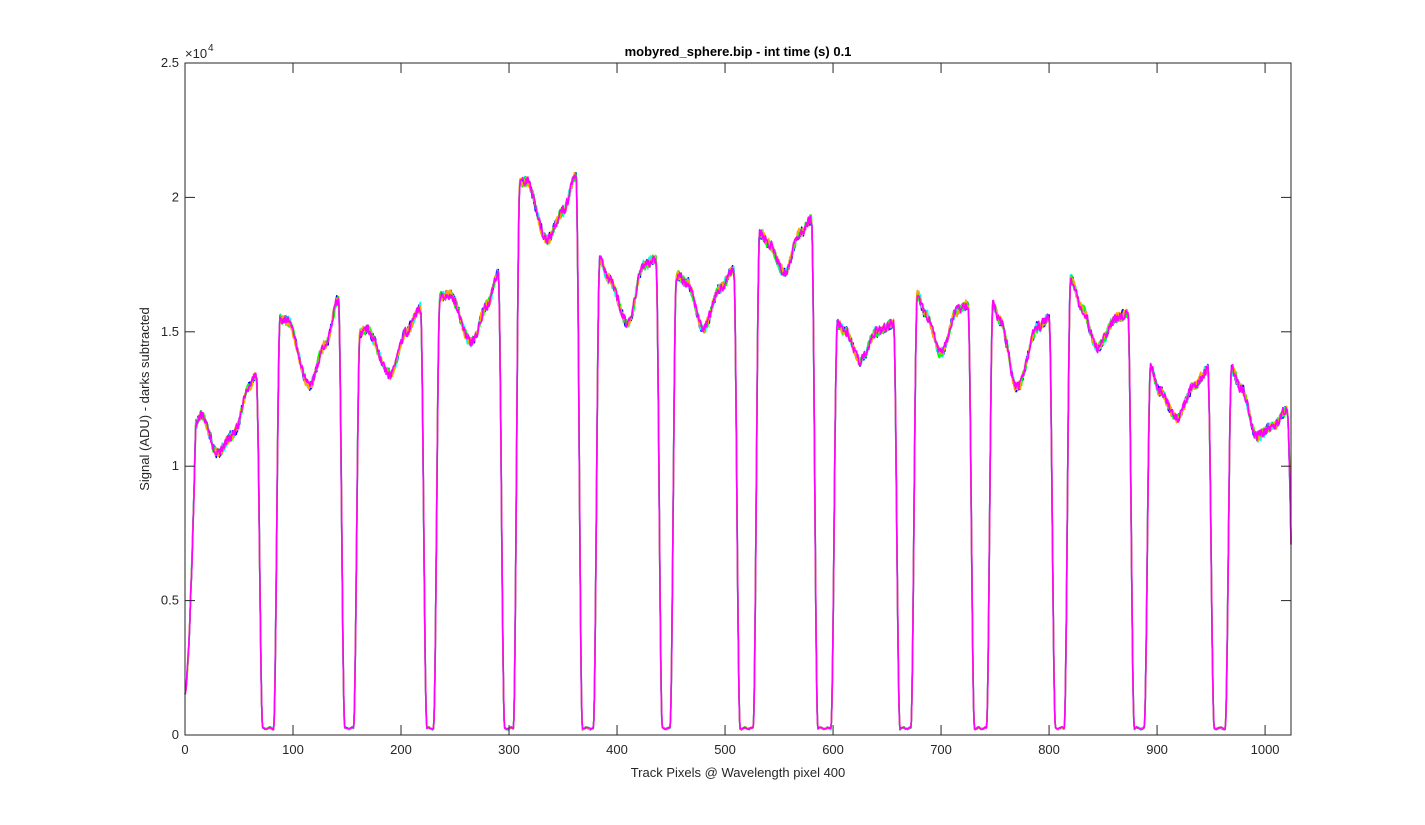 Image resolution: width=1425 pixels, height=825 pixels. I want to click on y-tick-label: 0.5, so click(170, 600).